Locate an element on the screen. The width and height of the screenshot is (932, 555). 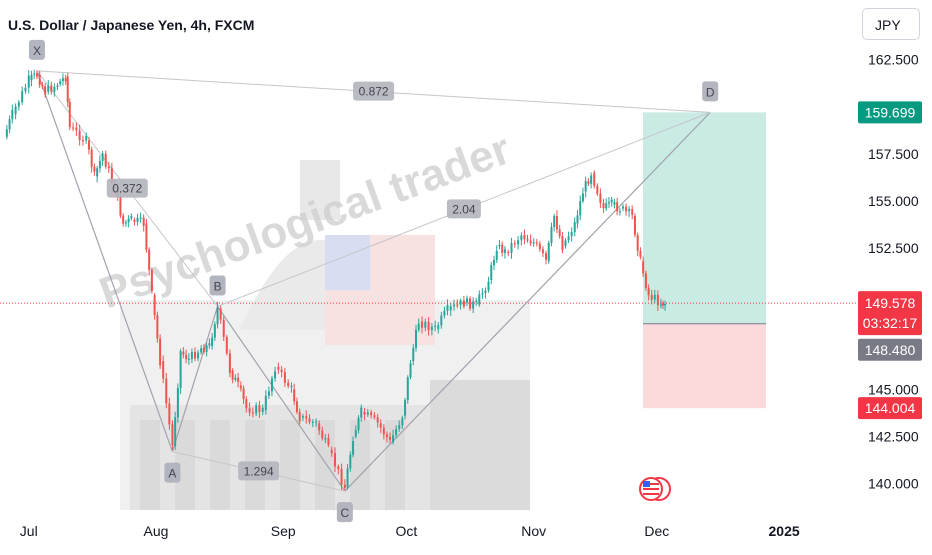
stop-price-badge-bg is located at coordinates (890, 408).